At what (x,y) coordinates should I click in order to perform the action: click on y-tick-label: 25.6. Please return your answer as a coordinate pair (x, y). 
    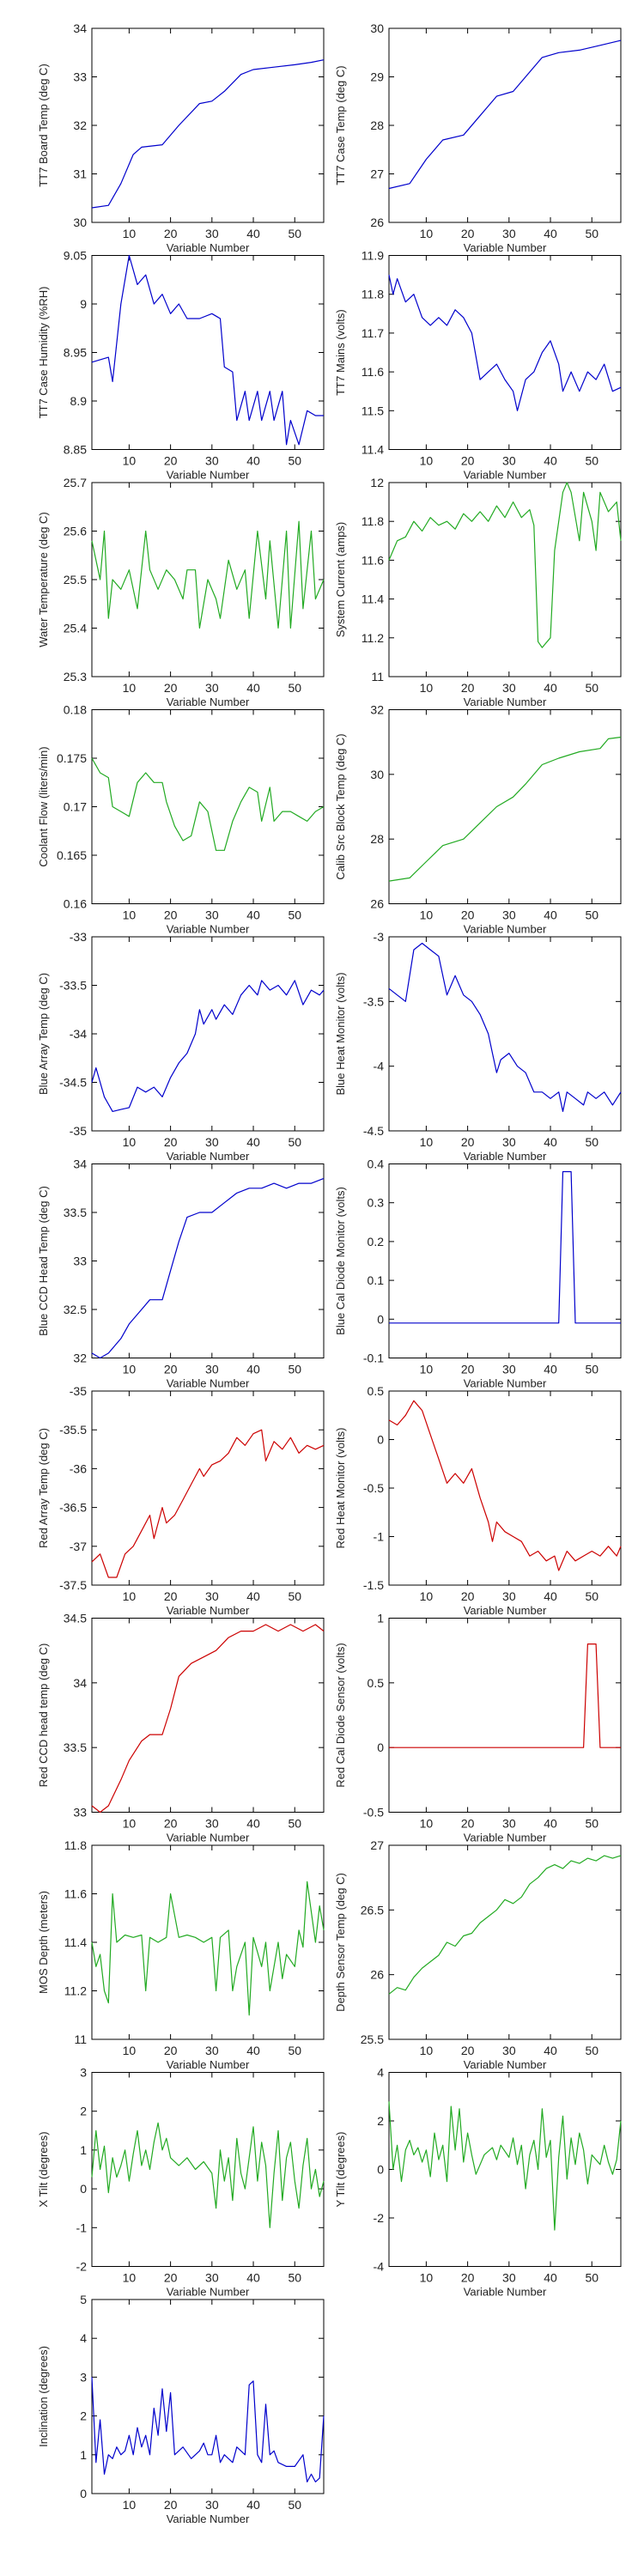
    Looking at the image, I should click on (75, 532).